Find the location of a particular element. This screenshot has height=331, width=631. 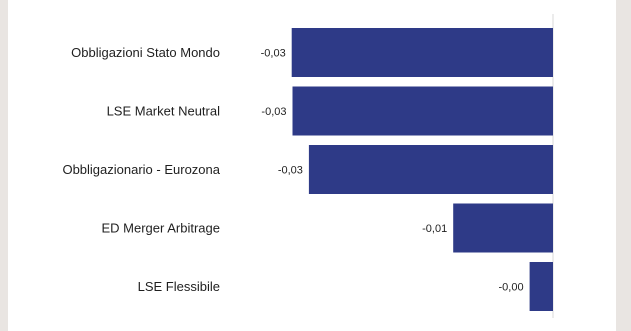

value-label: -0,00 is located at coordinates (511, 288).